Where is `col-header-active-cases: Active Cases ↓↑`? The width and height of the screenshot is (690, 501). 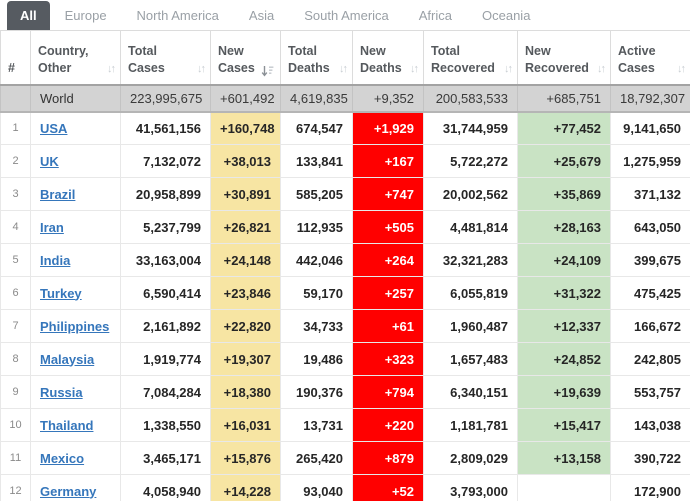 col-header-active-cases: Active Cases ↓↑ is located at coordinates (650, 58).